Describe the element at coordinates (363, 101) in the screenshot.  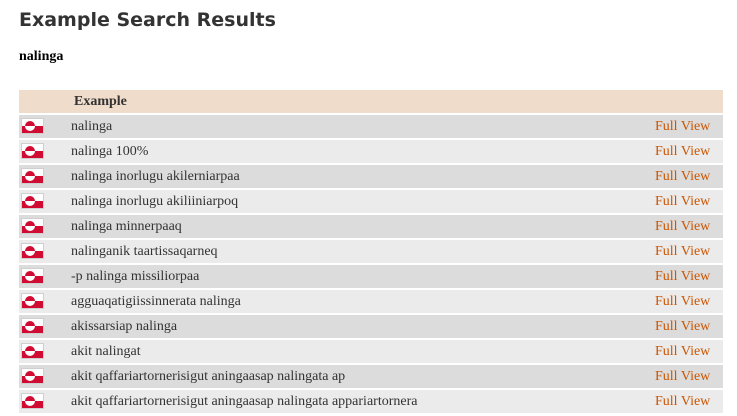
I see `header-example-column: Example` at that location.